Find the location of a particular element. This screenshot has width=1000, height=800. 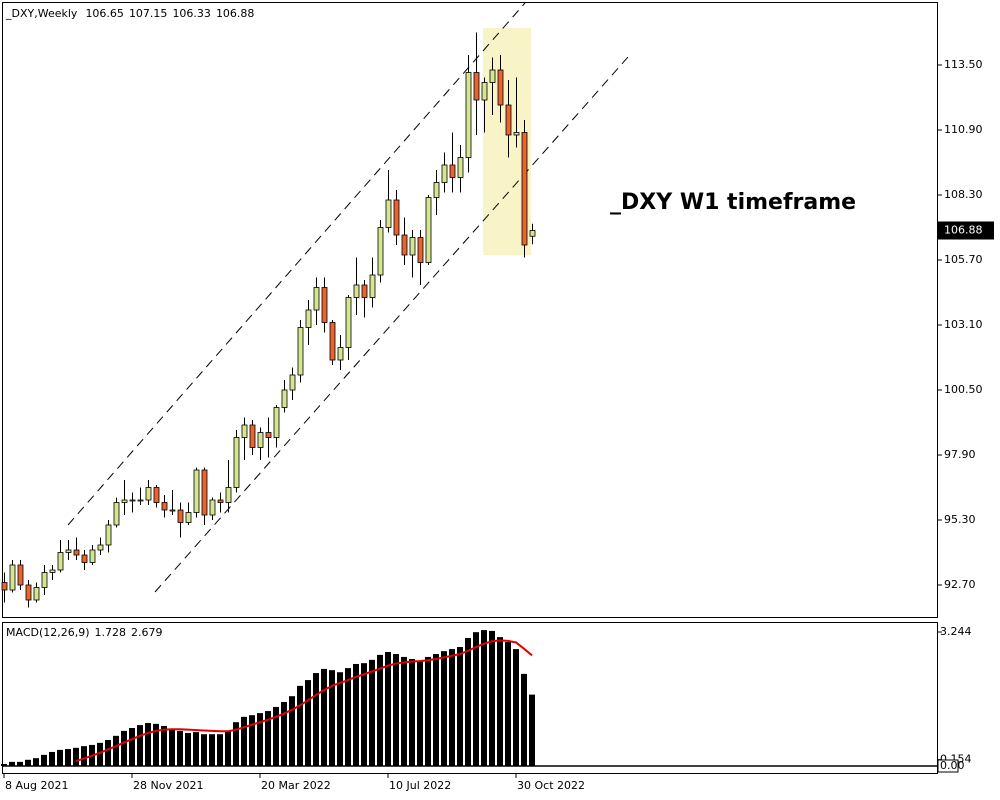

annotation: _DXY W1 timeframe is located at coordinates (733, 202).